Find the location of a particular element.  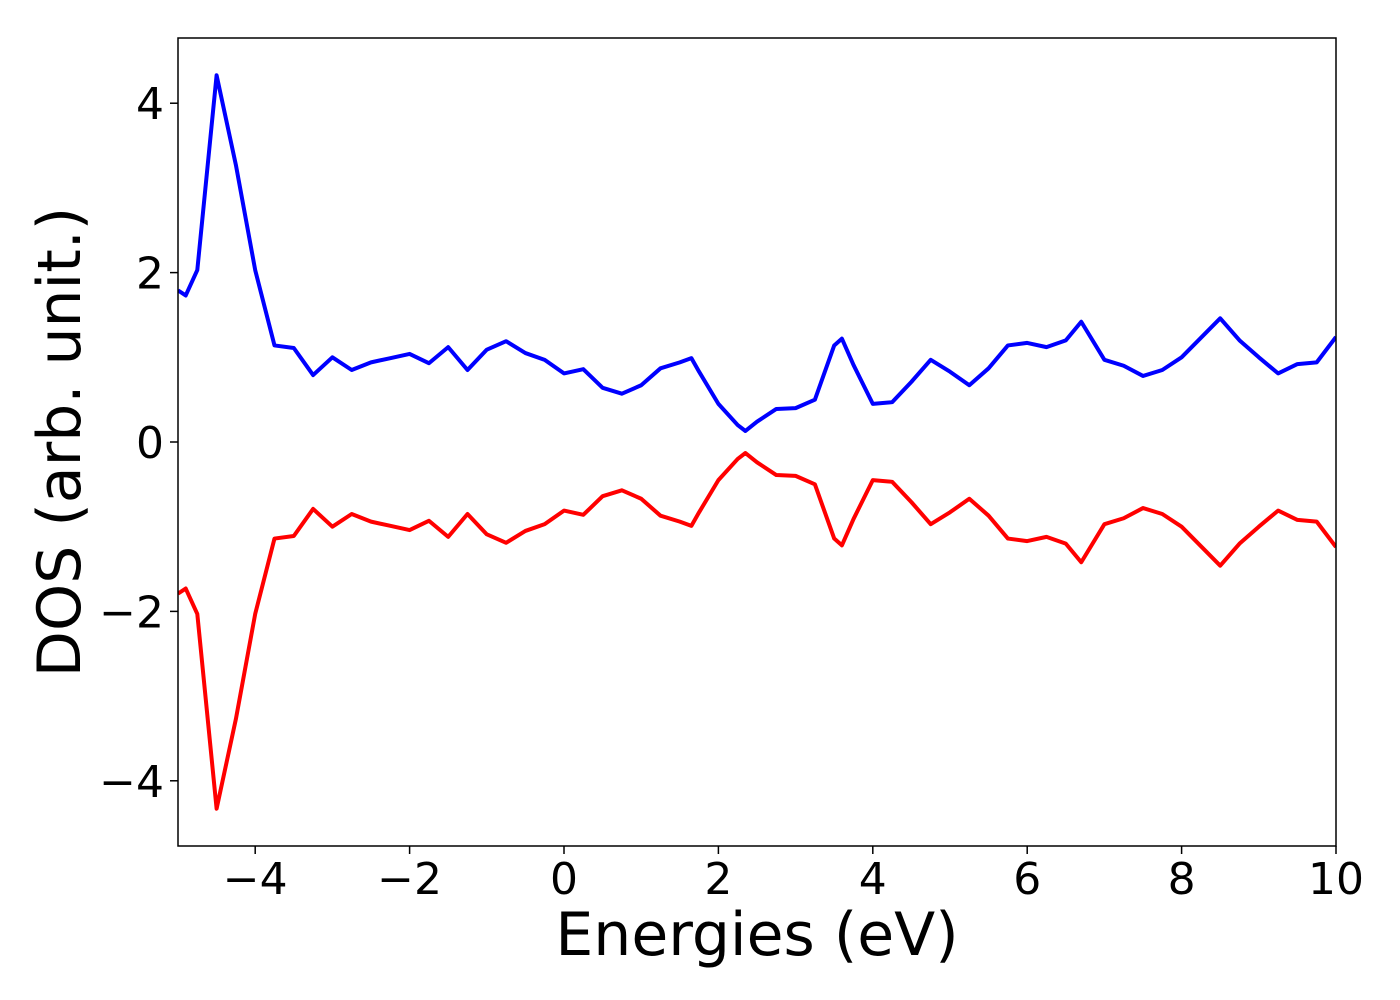

y-tick-label: 4 is located at coordinates (150, 104).